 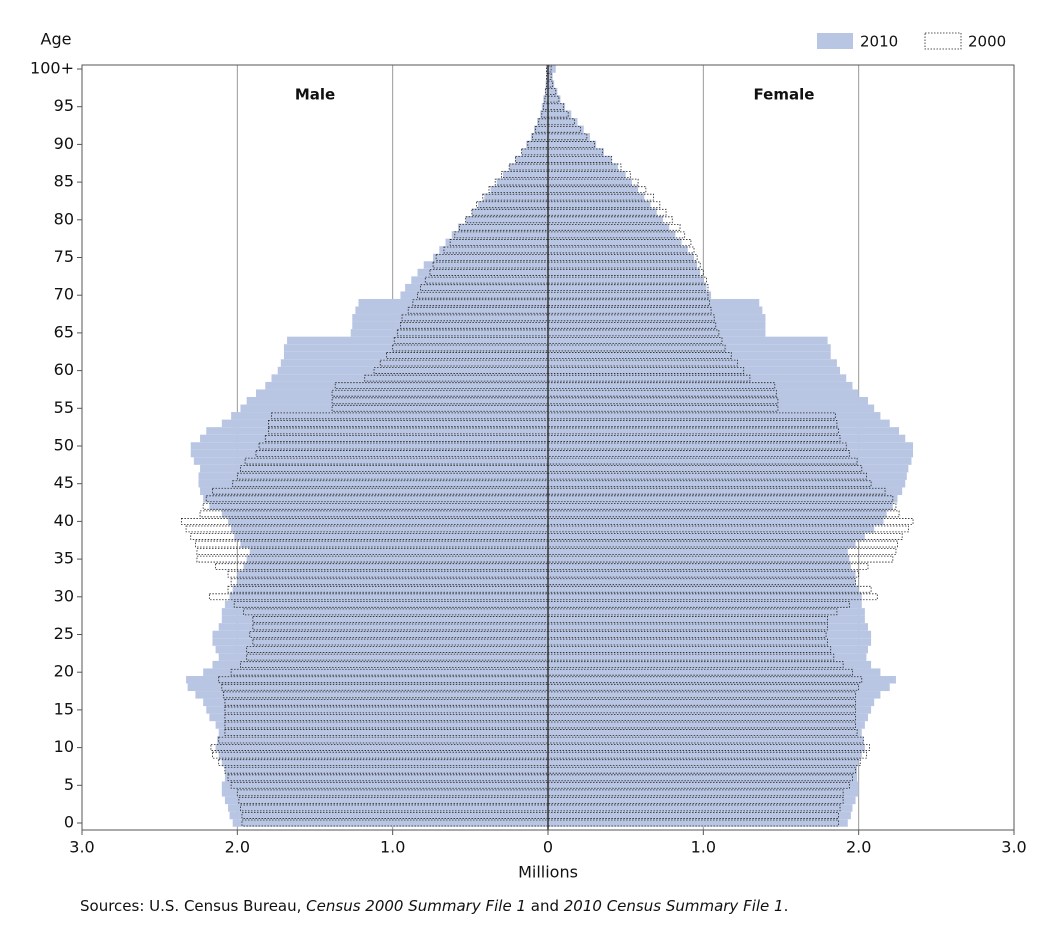 What do you see at coordinates (193, 906) in the screenshot?
I see `source-part: Sources: U.S. Census Bureau,` at bounding box center [193, 906].